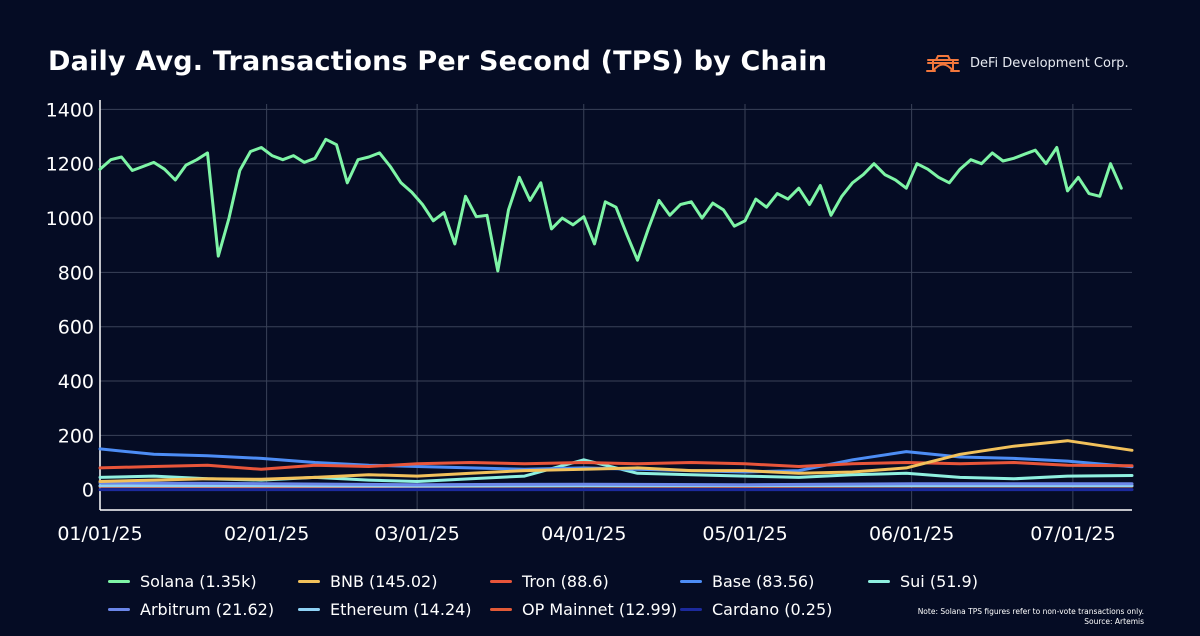  What do you see at coordinates (911, 534) in the screenshot?
I see `x-tick-label: 06/01/25` at bounding box center [911, 534].